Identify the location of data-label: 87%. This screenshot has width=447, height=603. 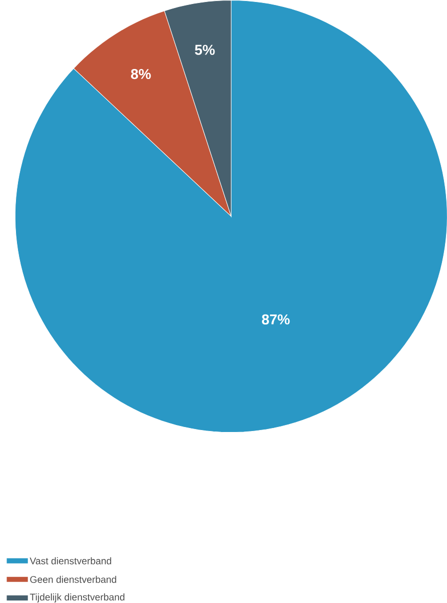
(276, 319).